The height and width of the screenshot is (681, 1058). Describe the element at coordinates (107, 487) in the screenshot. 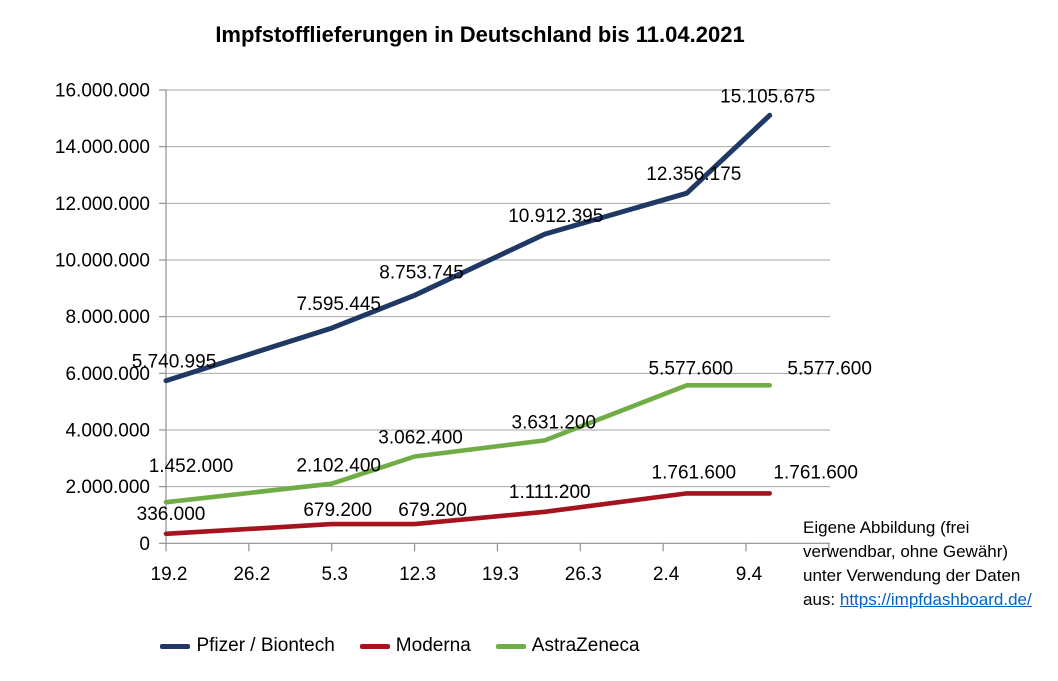

I see `y-tick-label: 2.000.000` at that location.